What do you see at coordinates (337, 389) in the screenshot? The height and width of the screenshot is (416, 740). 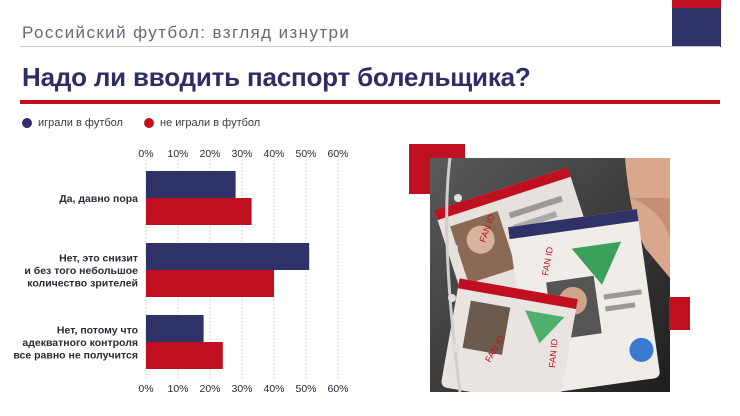 I see `x-tick-bottom-6: 60%` at bounding box center [337, 389].